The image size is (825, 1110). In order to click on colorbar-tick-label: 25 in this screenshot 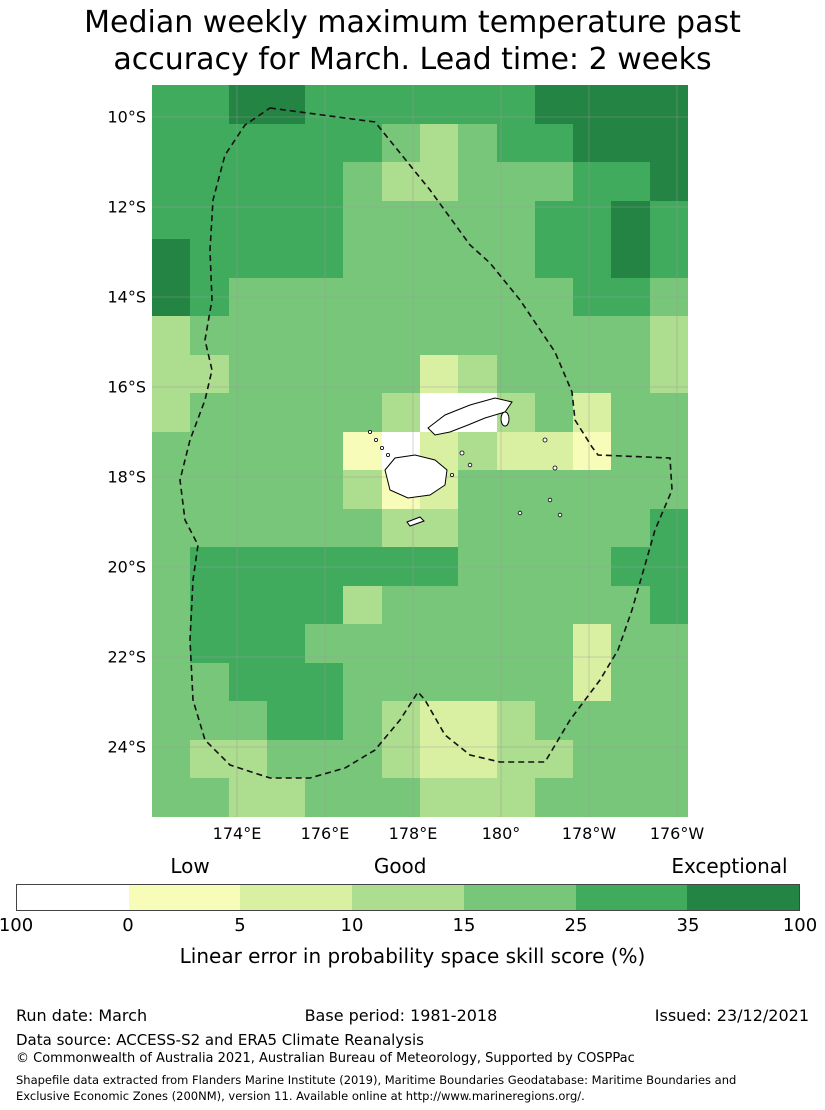, I will do `click(576, 925)`.